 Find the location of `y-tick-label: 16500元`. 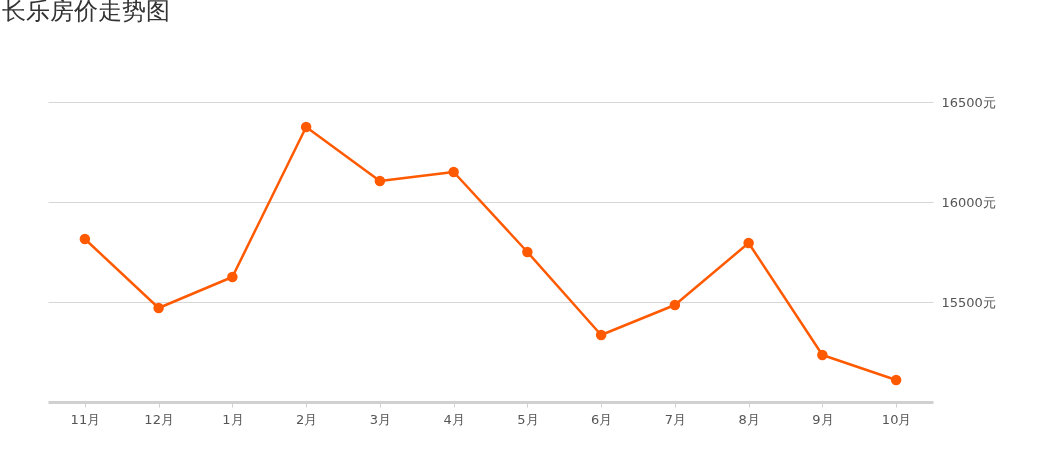

y-tick-label: 16500元 is located at coordinates (968, 102).